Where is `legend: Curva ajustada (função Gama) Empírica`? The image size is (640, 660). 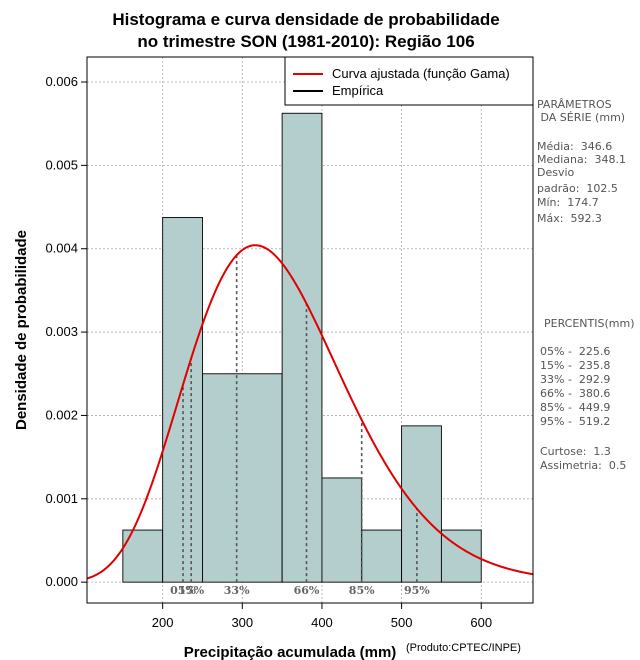 legend: Curva ajustada (função Gama) Empírica is located at coordinates (409, 81).